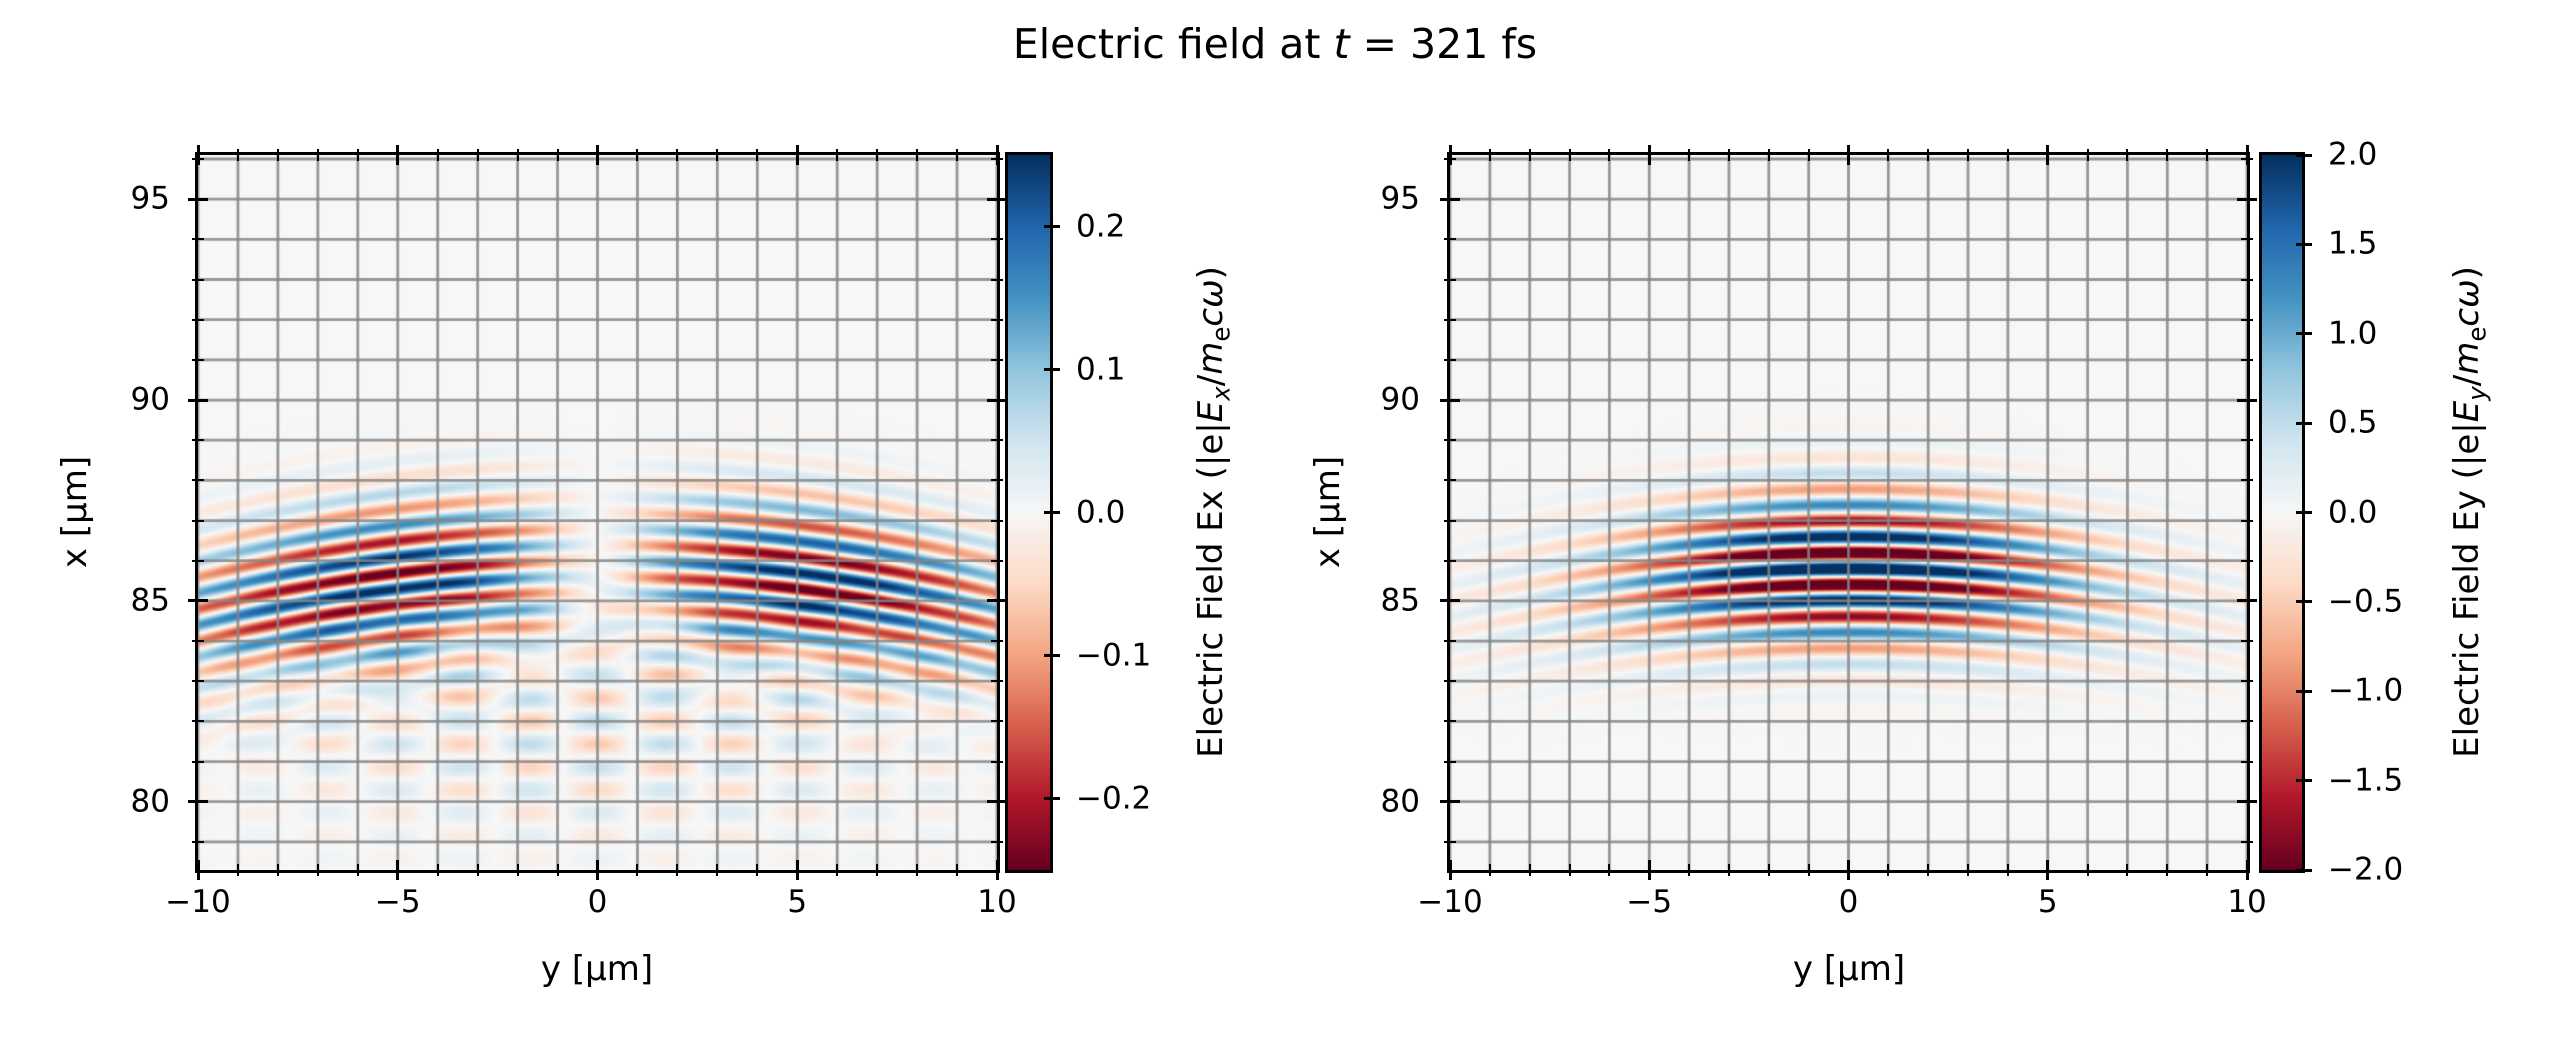 The height and width of the screenshot is (1050, 2550). Describe the element at coordinates (1849, 969) in the screenshot. I see `plot-ey-xaxis-label: y [μm]` at that location.